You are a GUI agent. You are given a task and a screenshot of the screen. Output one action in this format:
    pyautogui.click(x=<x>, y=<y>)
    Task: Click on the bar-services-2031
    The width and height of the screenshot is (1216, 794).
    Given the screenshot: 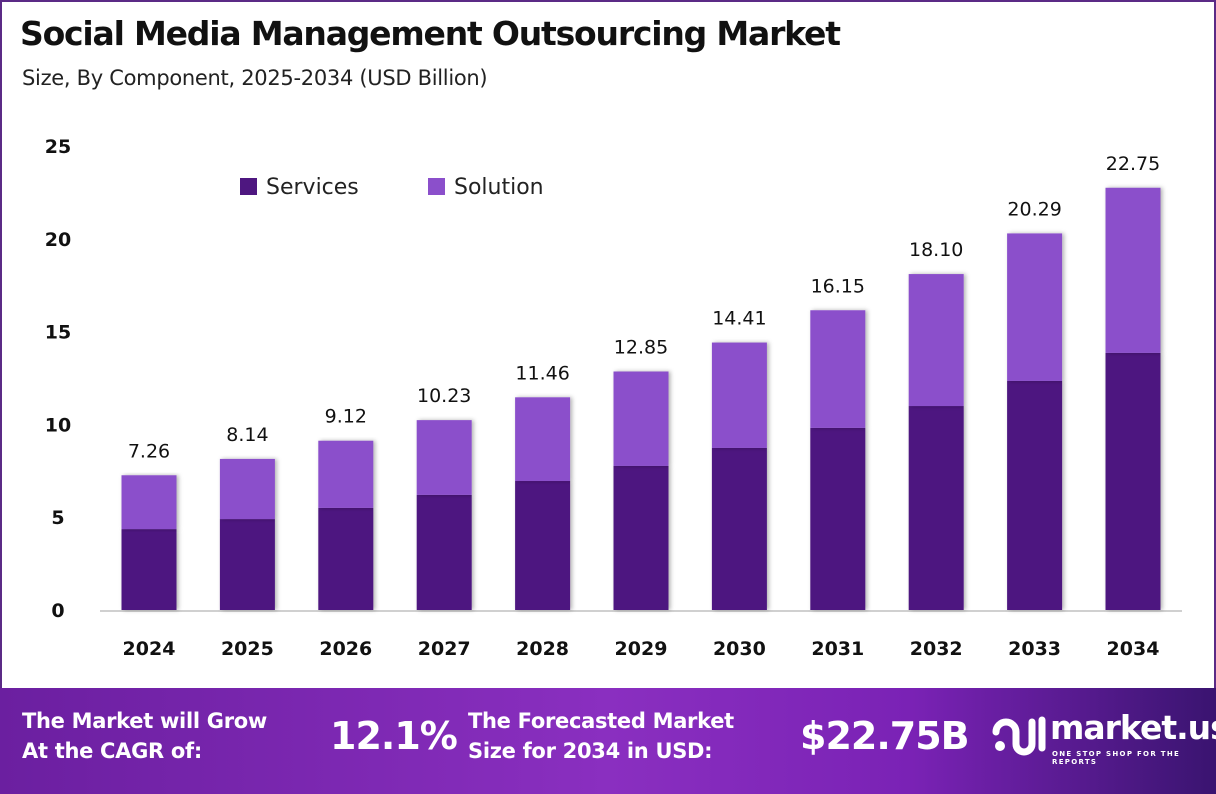 What is the action you would take?
    pyautogui.click(x=838, y=518)
    